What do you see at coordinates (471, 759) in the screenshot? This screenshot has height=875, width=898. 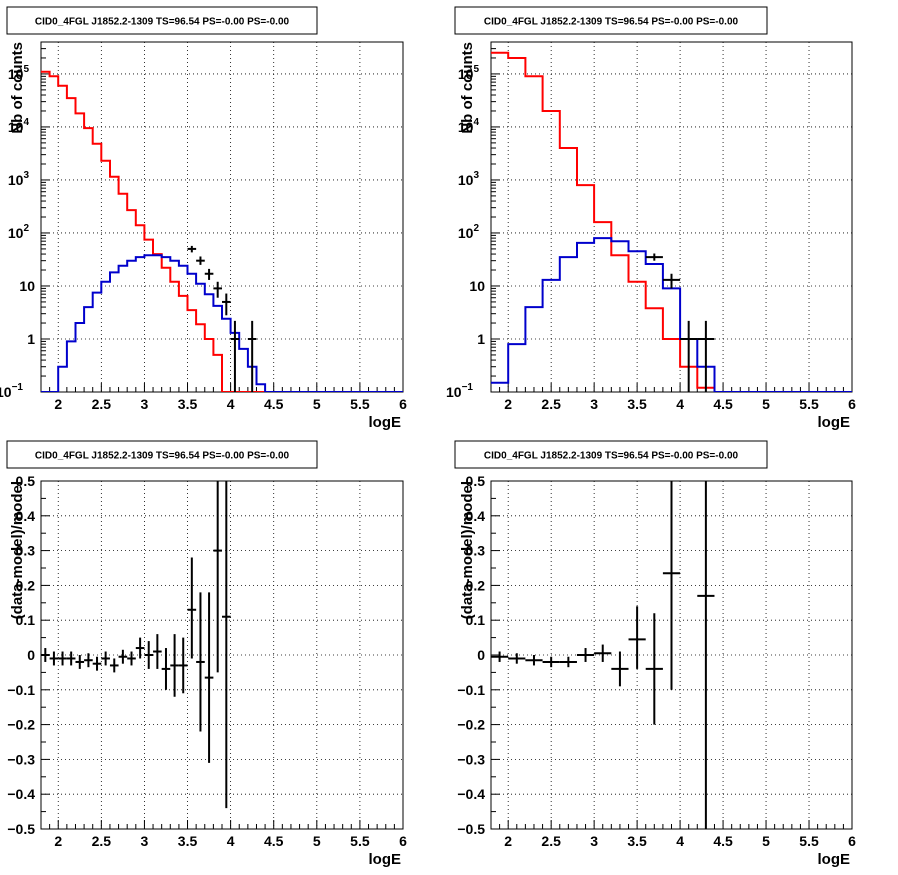 I see `y-tick-label: −0.3` at bounding box center [471, 759].